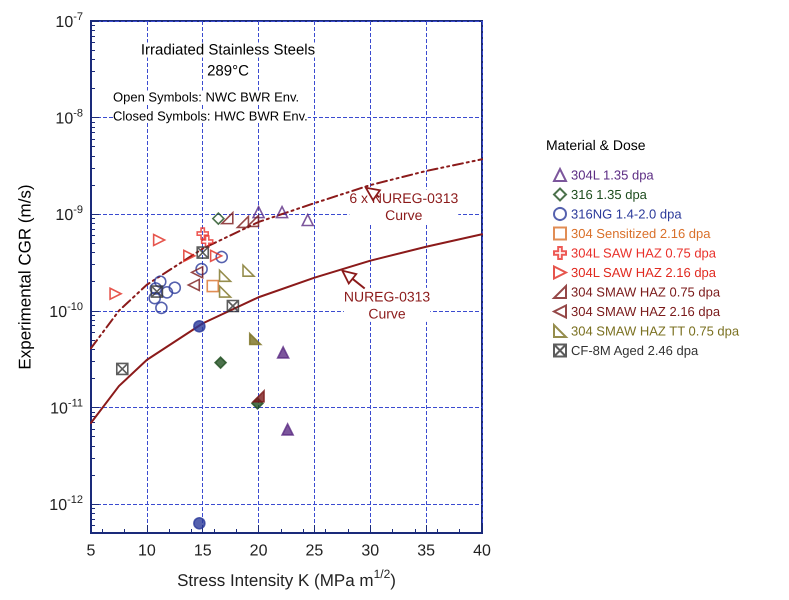 The height and width of the screenshot is (600, 789). Describe the element at coordinates (596, 145) in the screenshot. I see `legend-title: Material & Dose` at that location.